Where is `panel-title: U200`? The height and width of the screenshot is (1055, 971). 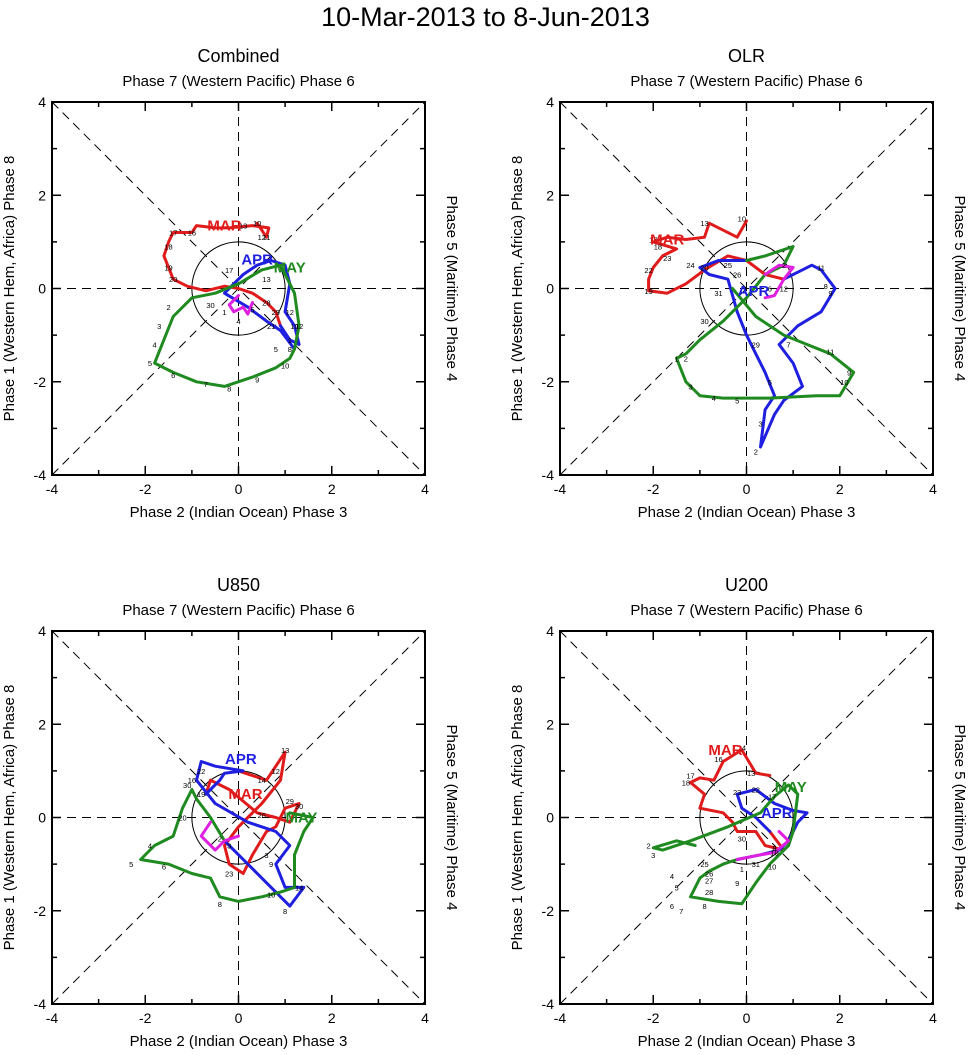 panel-title: U200 is located at coordinates (746, 585).